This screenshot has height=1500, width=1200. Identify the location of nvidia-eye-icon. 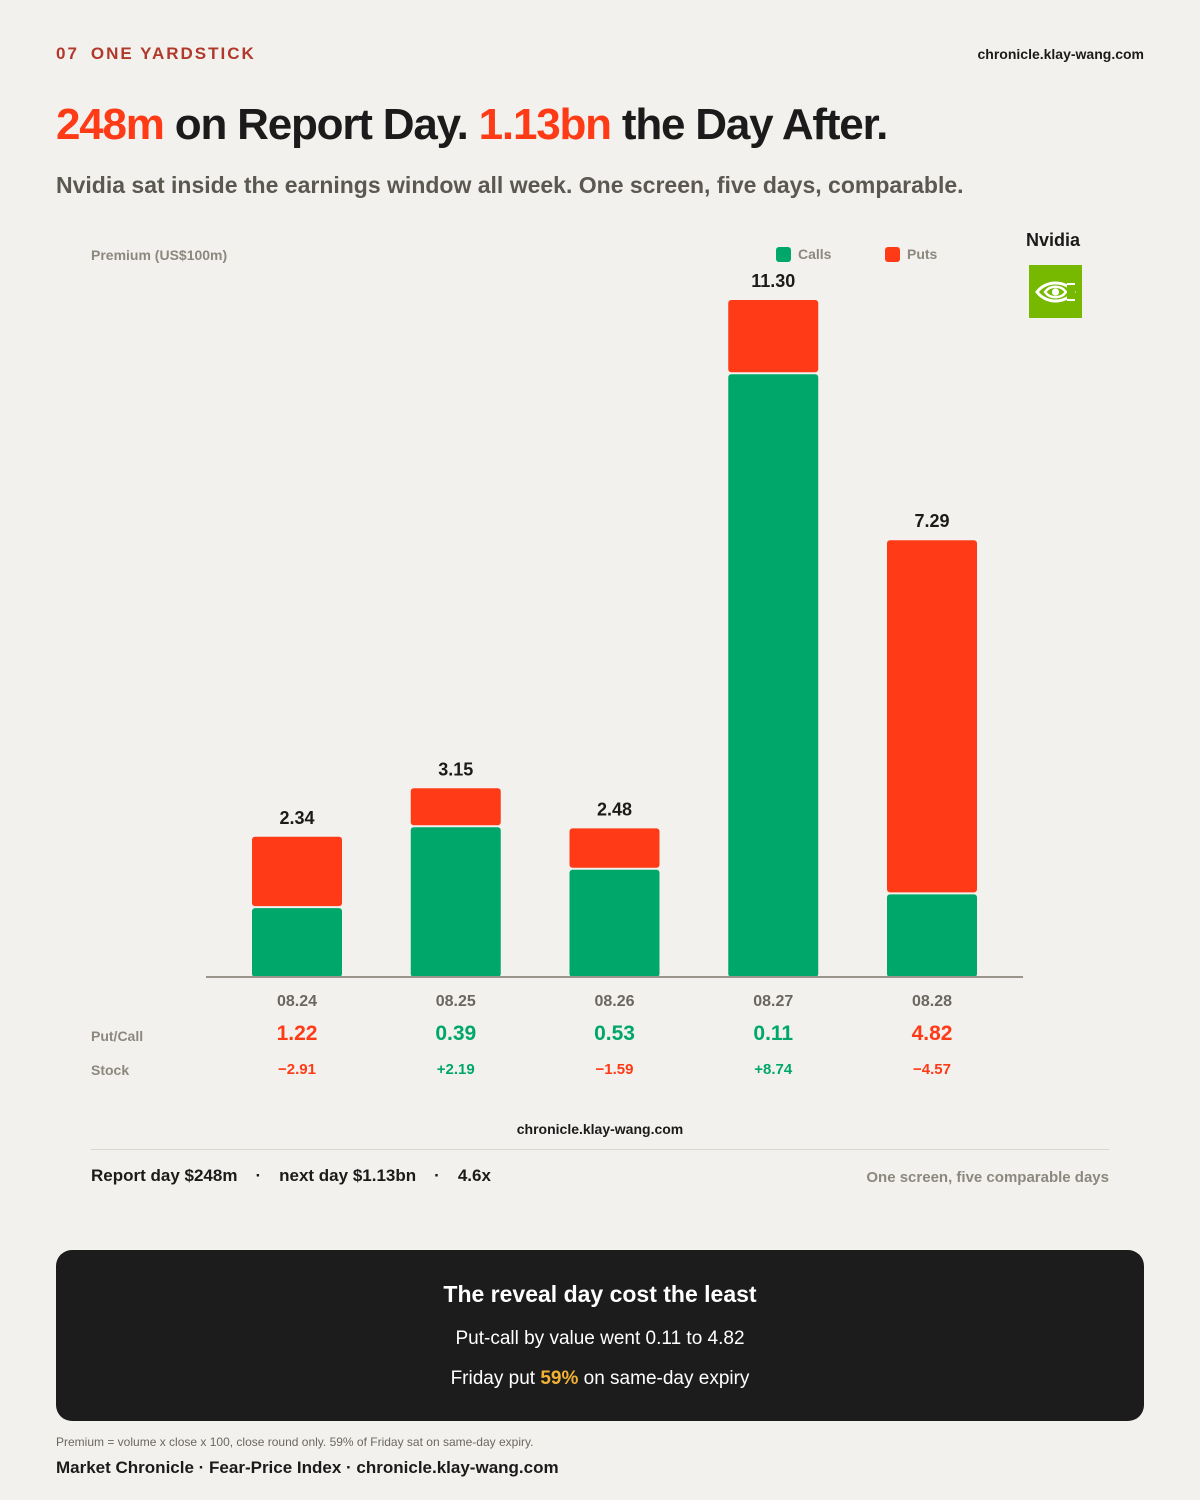
(1055, 292).